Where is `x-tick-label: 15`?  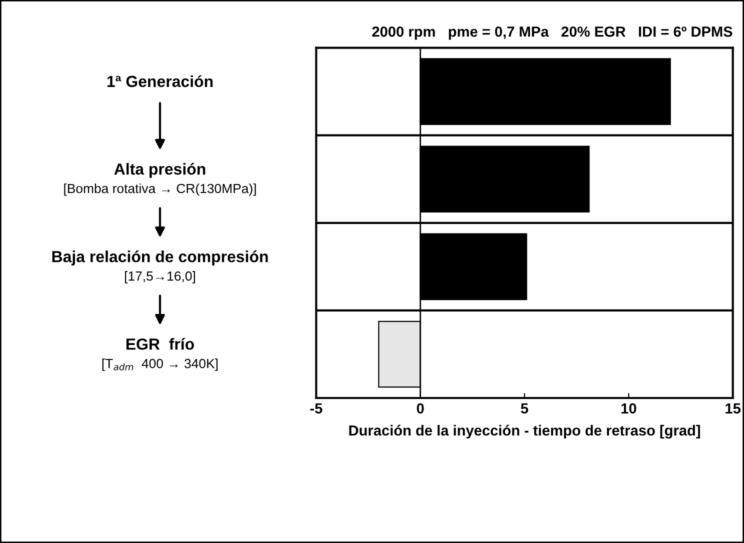
x-tick-label: 15 is located at coordinates (733, 408).